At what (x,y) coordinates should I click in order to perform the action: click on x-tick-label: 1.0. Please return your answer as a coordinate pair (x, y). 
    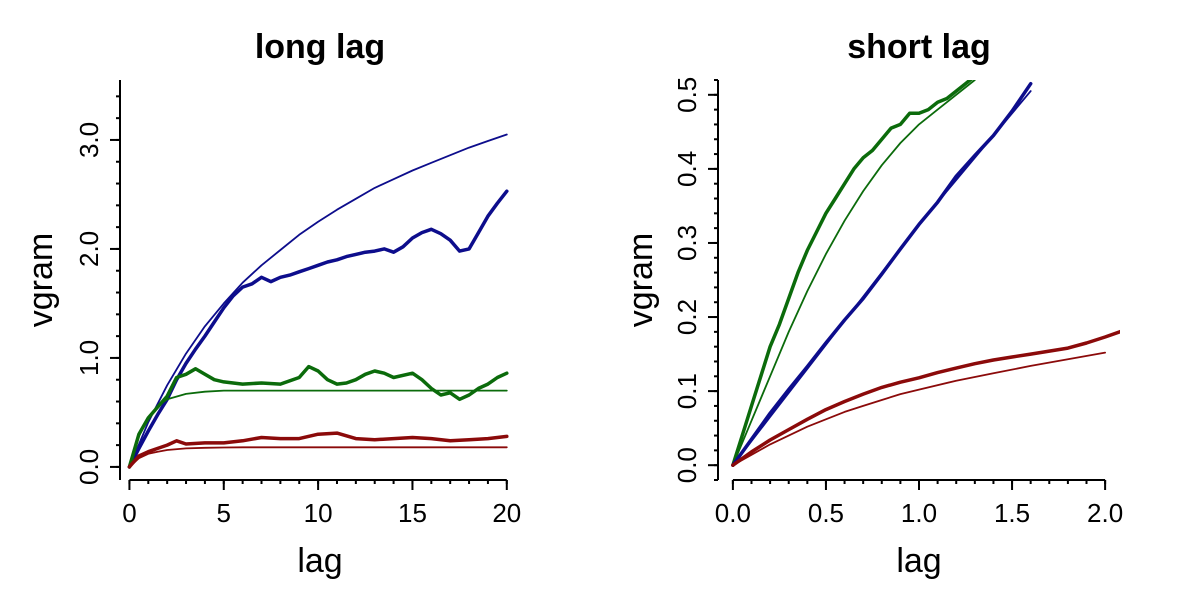
    Looking at the image, I should click on (919, 513).